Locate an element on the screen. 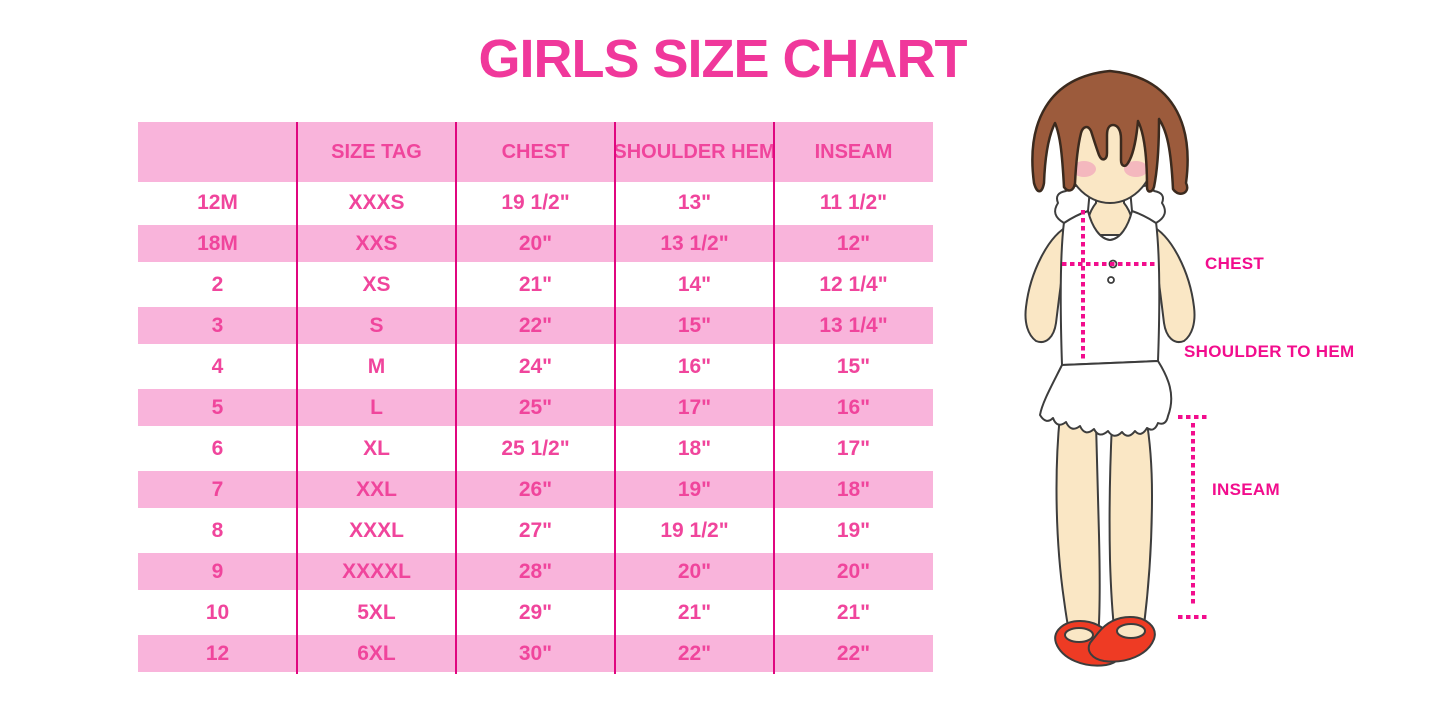 The height and width of the screenshot is (723, 1445). header-cell-size-tag: SIZE TAG is located at coordinates (376, 151).